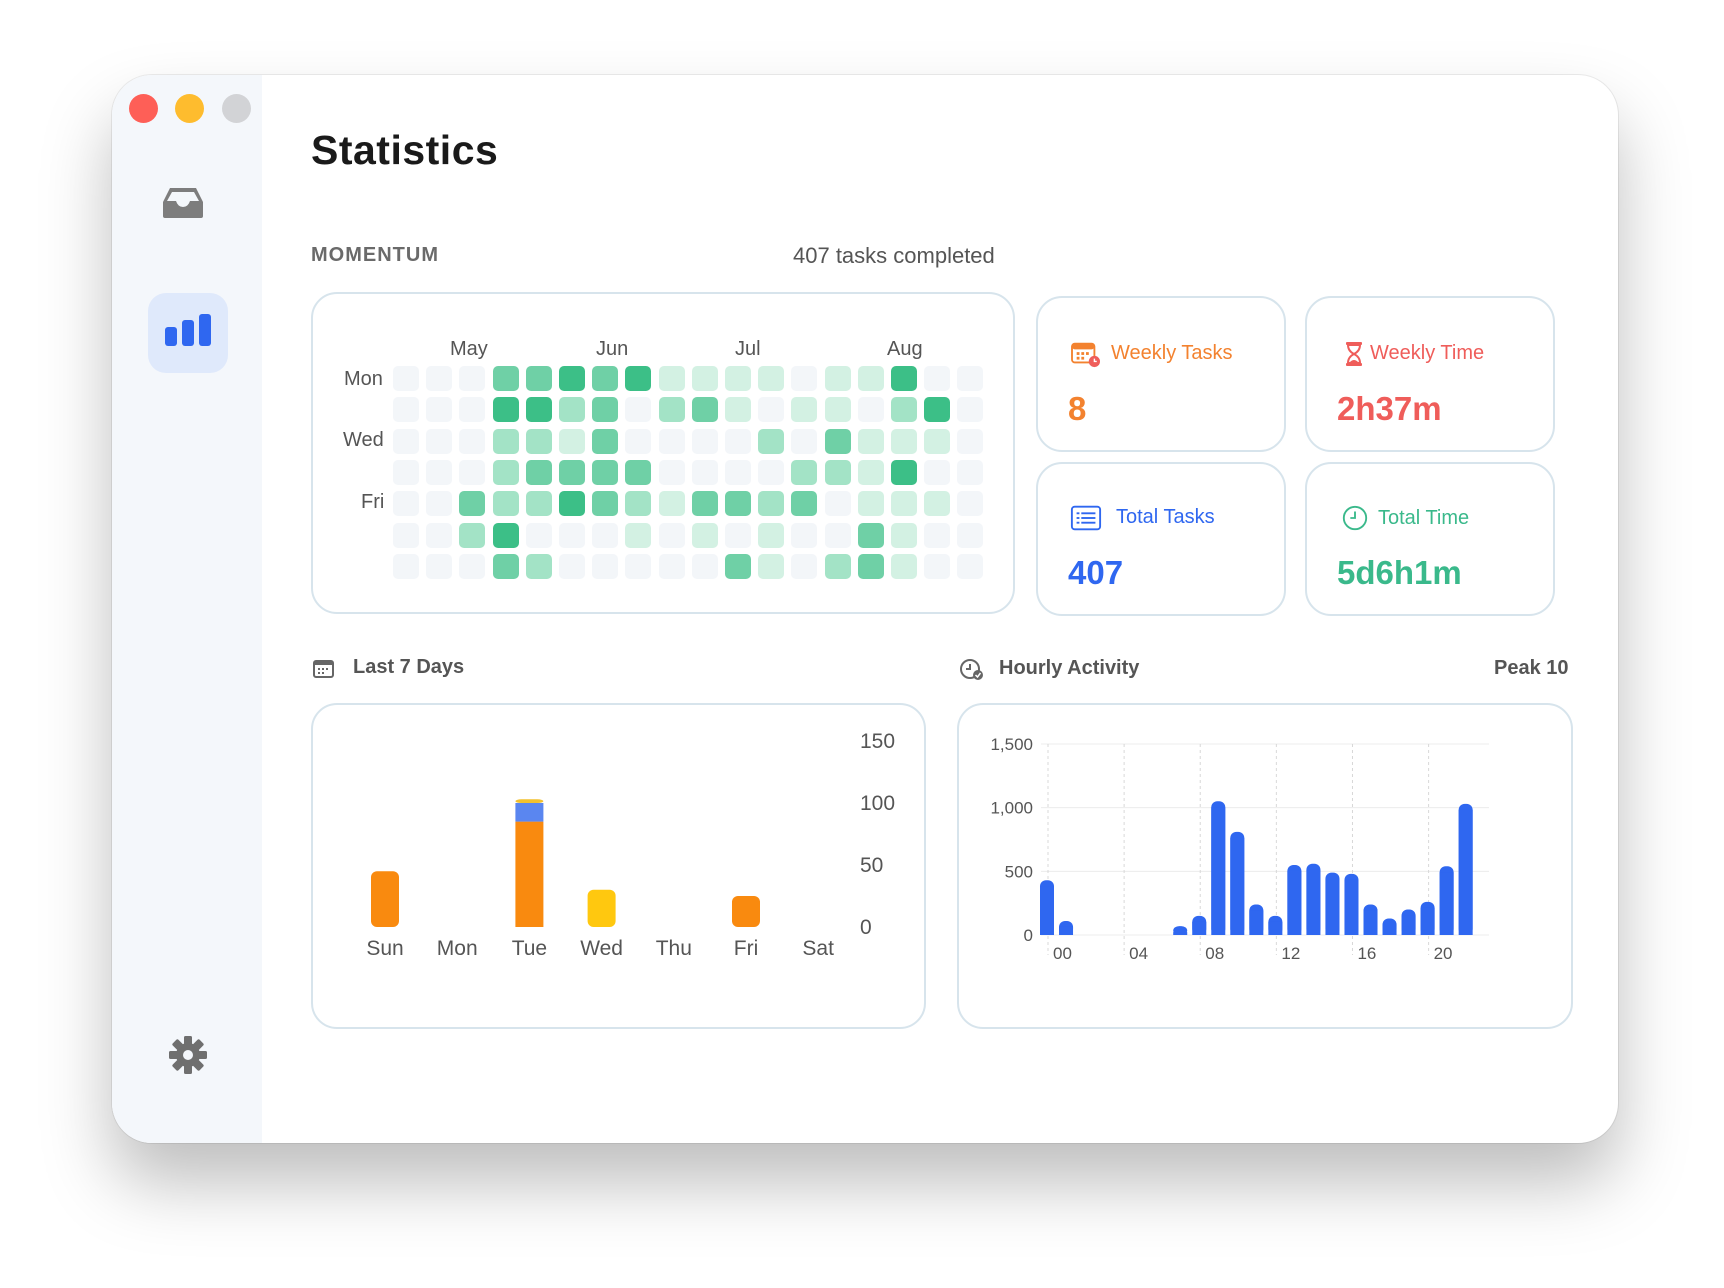  Describe the element at coordinates (188, 333) in the screenshot. I see `sidebar-item-statistics` at that location.